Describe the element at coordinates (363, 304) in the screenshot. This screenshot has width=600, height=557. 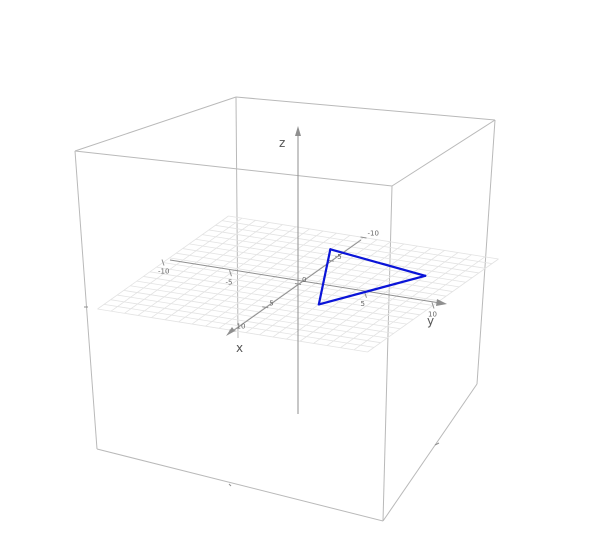
I see `y-tick-label: 5` at that location.